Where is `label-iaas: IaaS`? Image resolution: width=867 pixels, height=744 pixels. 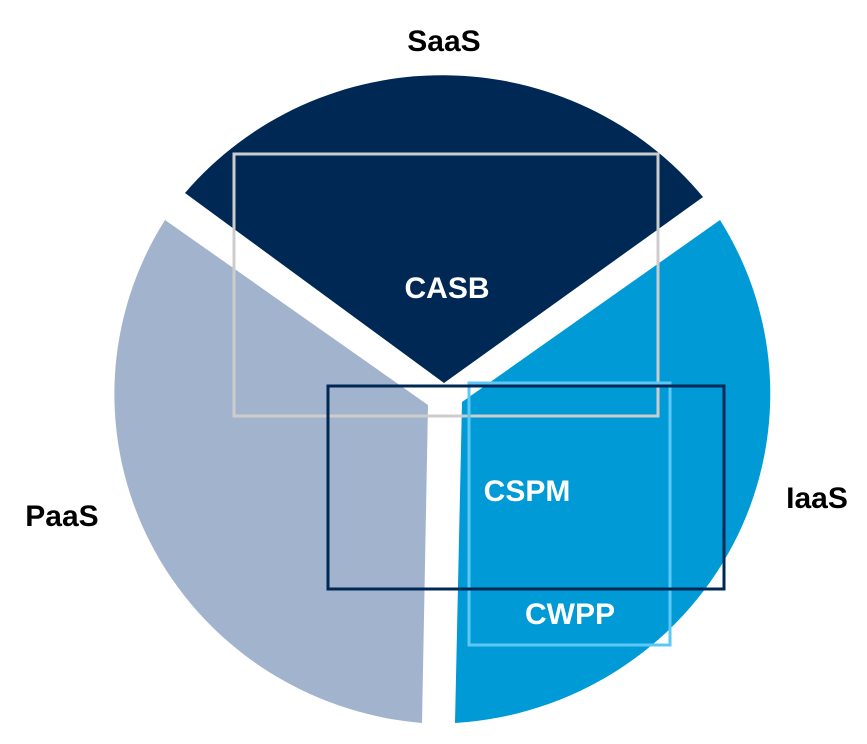
label-iaas: IaaS is located at coordinates (817, 498).